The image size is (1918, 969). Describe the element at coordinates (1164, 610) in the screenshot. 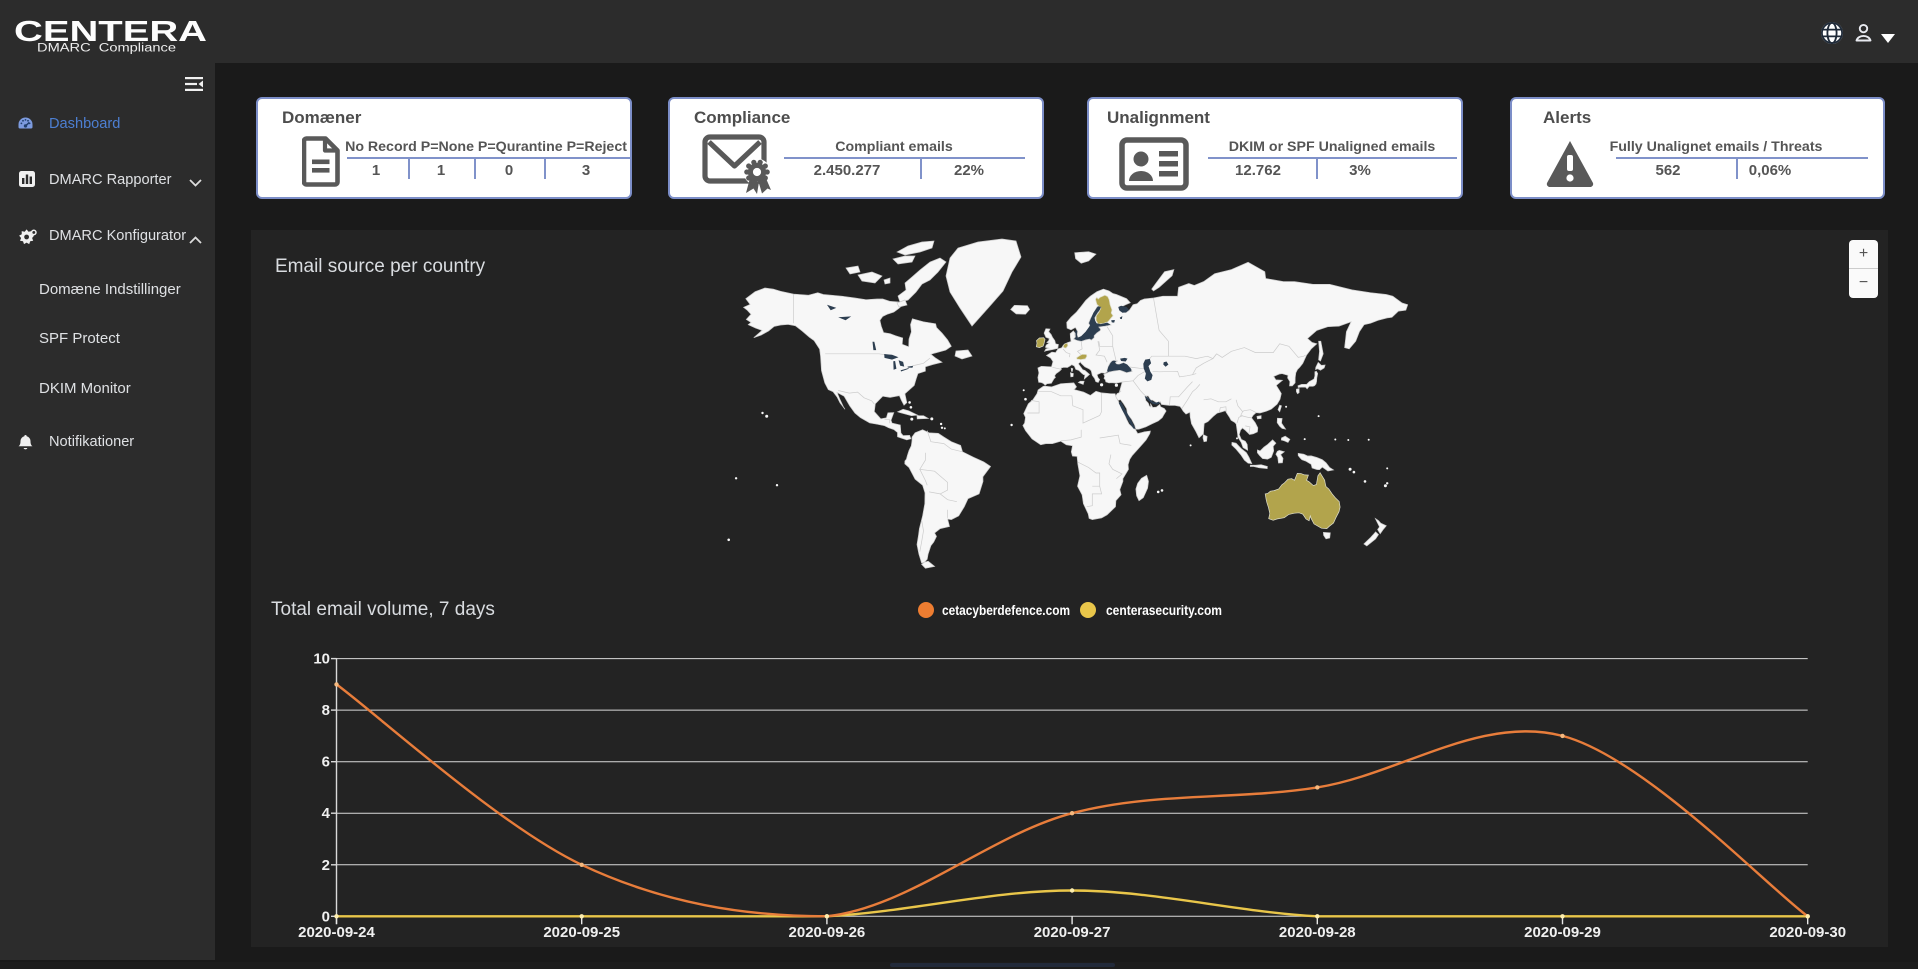

I see `svg-text: centerasecurity.com` at that location.